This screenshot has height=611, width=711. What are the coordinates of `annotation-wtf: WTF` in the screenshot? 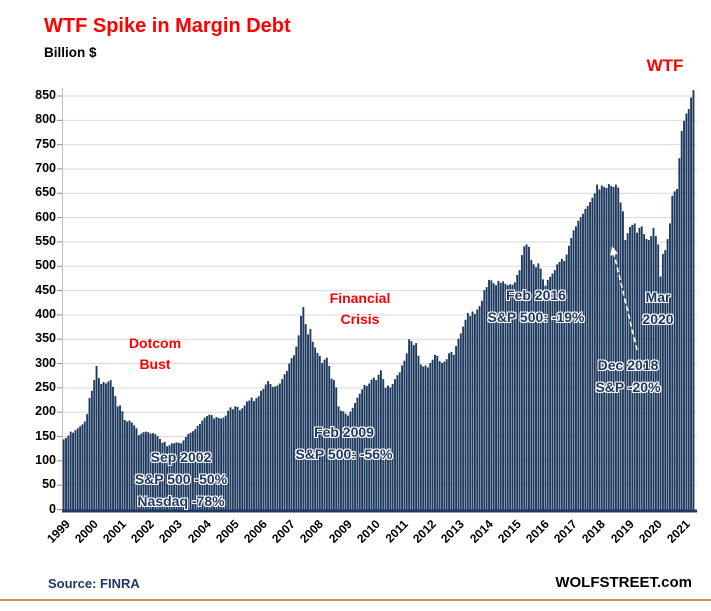 It's located at (665, 65).